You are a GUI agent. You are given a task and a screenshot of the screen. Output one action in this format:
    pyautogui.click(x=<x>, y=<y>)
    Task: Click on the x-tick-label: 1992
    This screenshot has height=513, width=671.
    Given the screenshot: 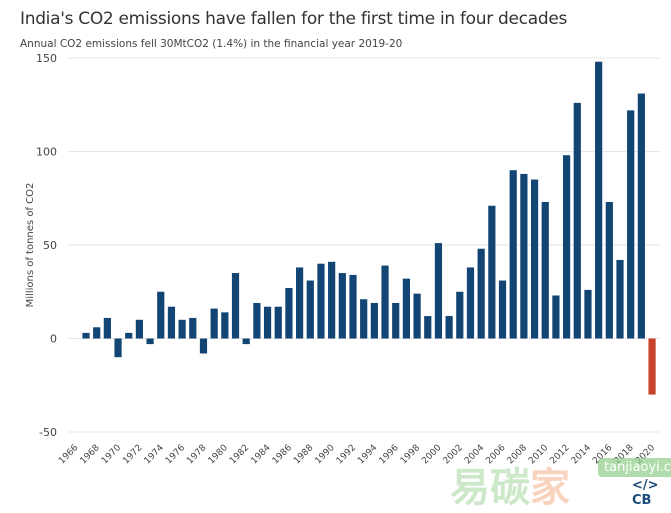 What is the action you would take?
    pyautogui.click(x=346, y=454)
    